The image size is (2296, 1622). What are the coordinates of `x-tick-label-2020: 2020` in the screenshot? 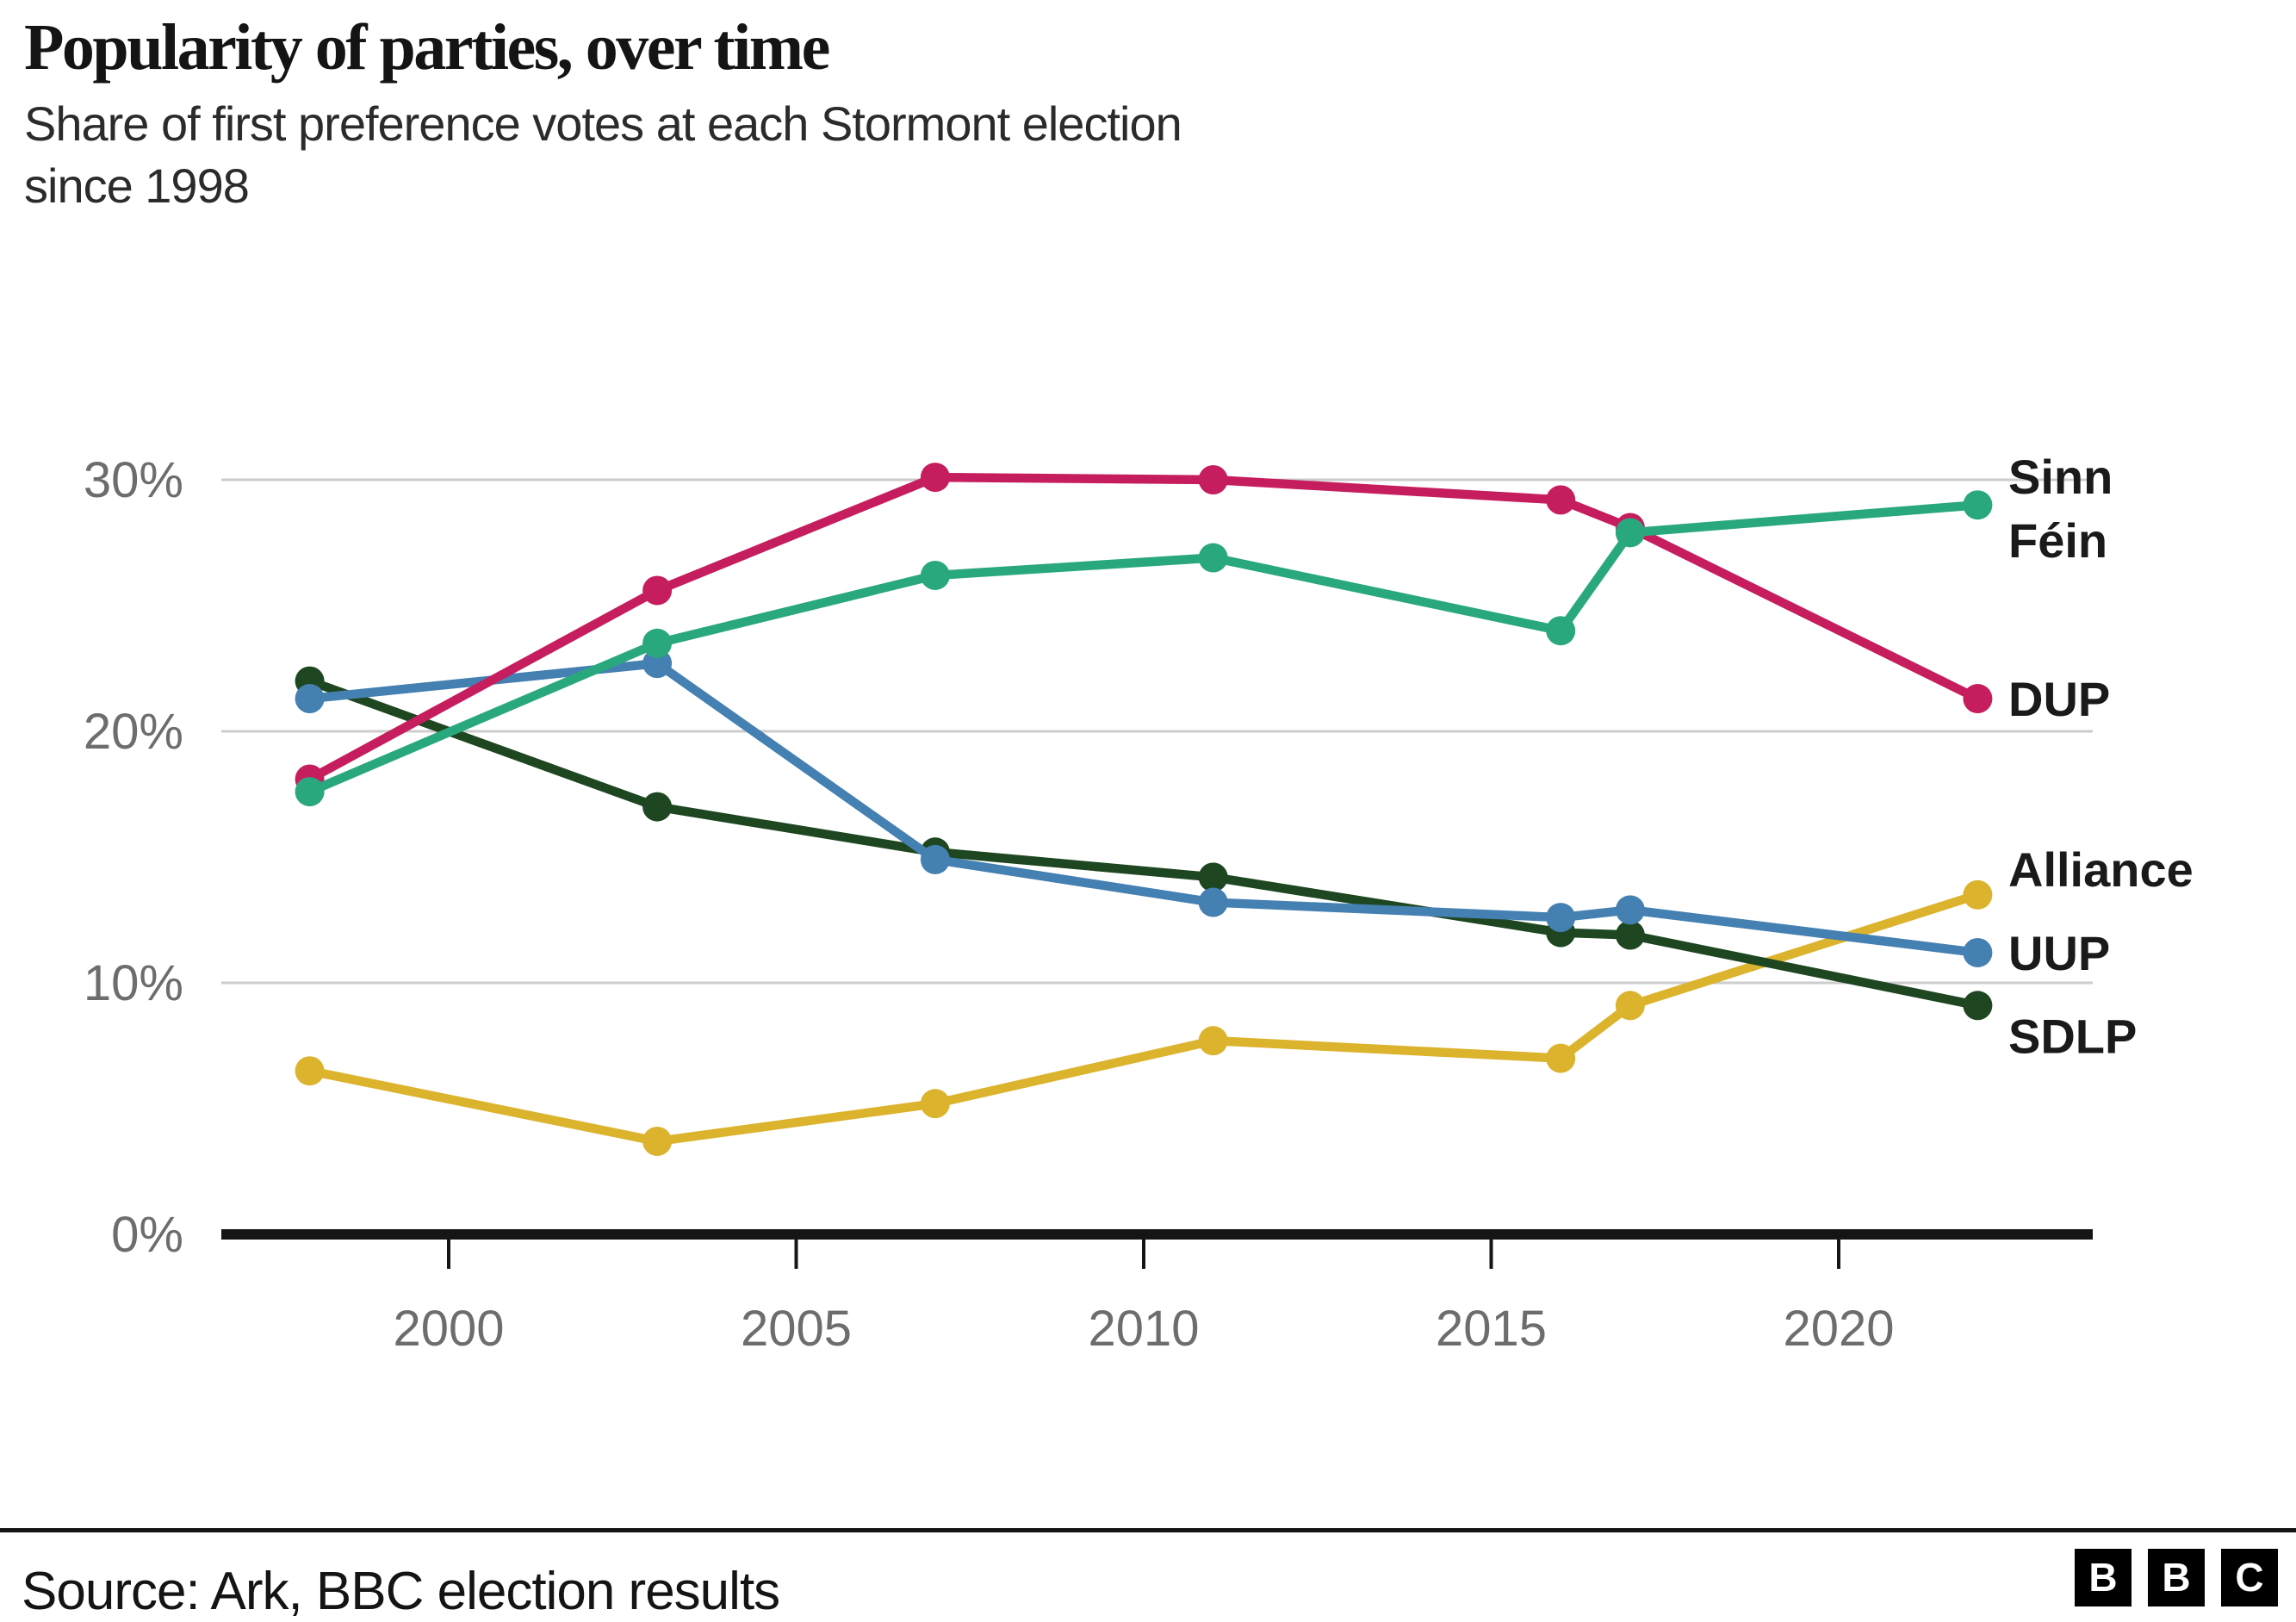 It's located at (1838, 1329).